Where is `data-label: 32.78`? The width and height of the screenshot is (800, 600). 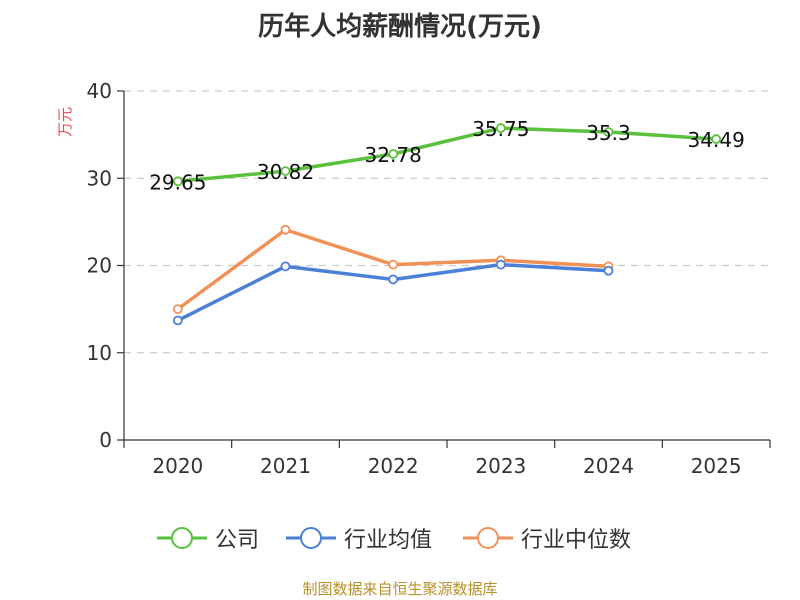 data-label: 32.78 is located at coordinates (393, 155).